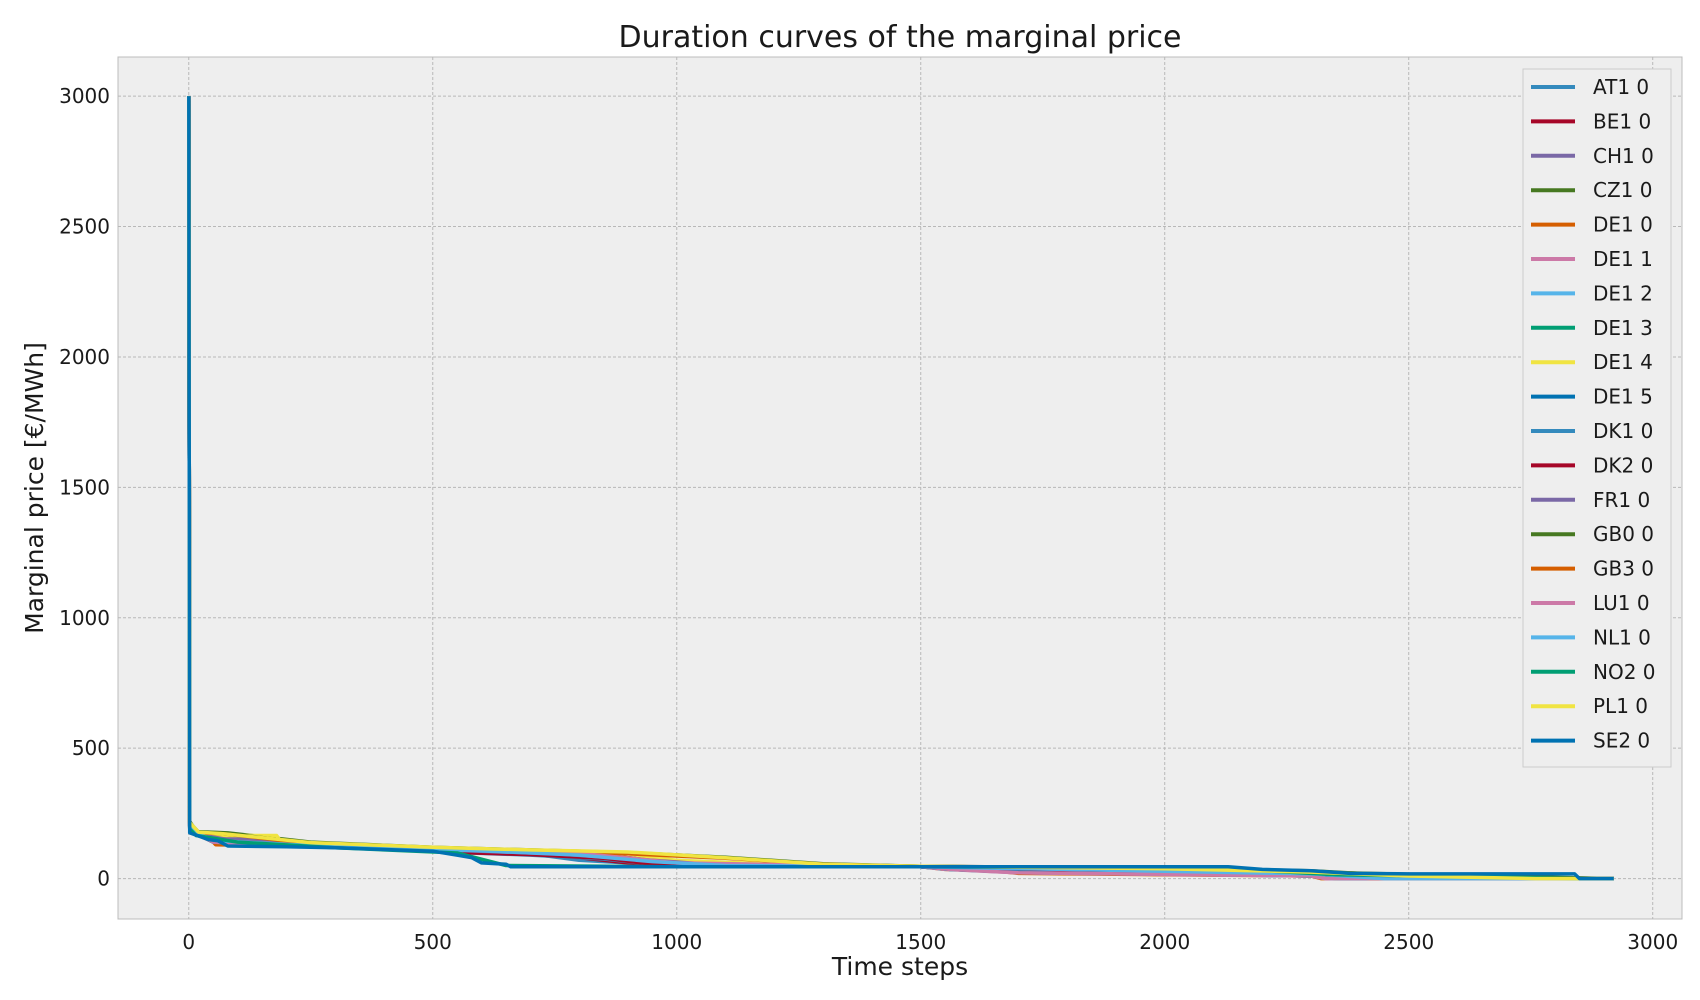  What do you see at coordinates (91, 748) in the screenshot?
I see `y-tick-label: 500` at bounding box center [91, 748].